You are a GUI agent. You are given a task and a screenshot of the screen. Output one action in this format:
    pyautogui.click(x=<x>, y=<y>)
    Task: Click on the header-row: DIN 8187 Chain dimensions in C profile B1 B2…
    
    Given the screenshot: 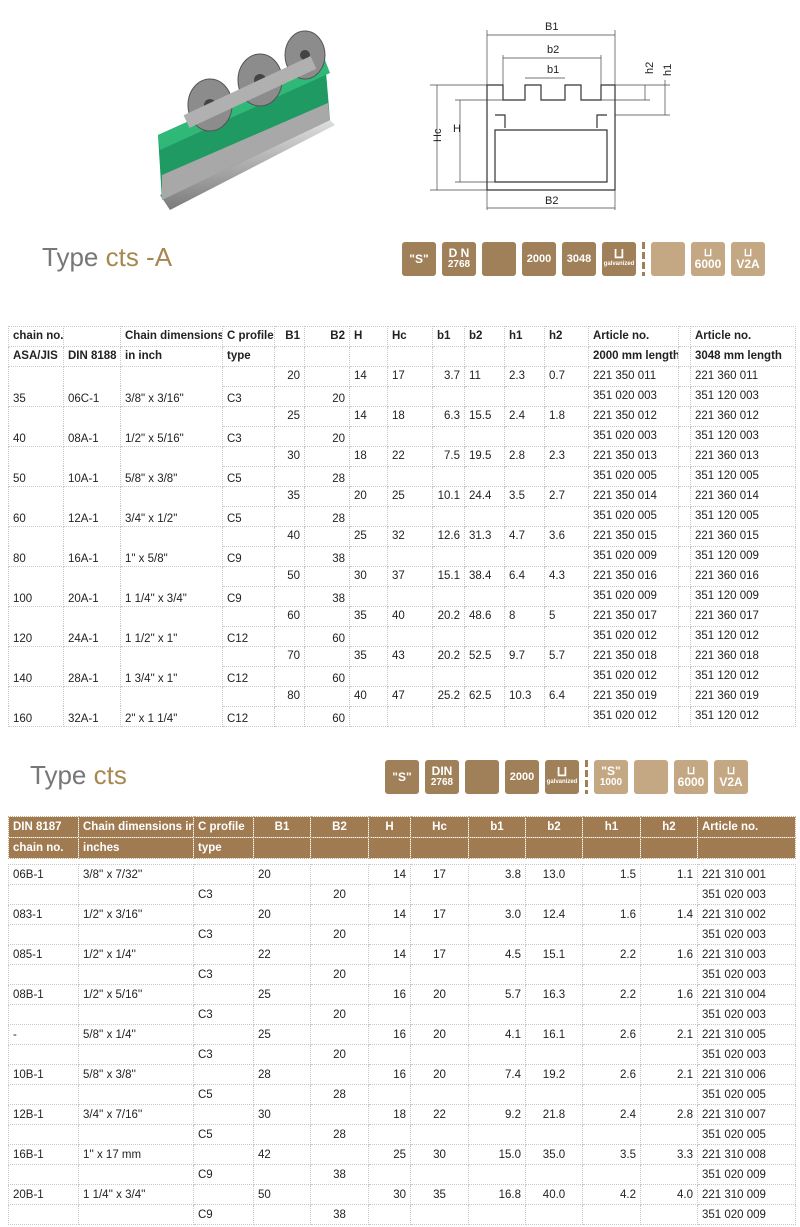 What is the action you would take?
    pyautogui.click(x=402, y=827)
    